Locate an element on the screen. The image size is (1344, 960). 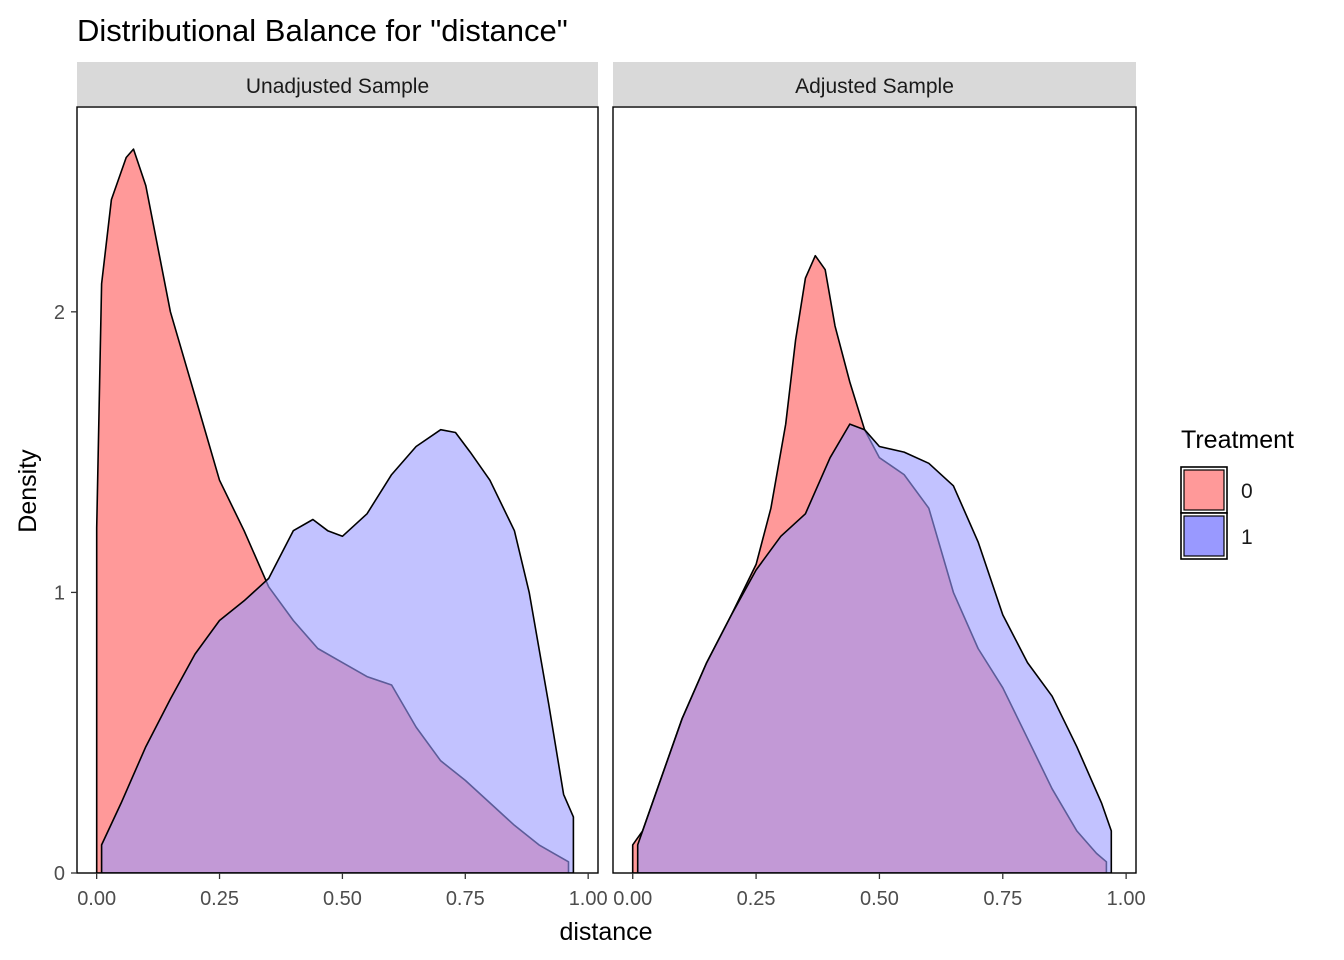
legend-item-label: 1 is located at coordinates (1247, 537).